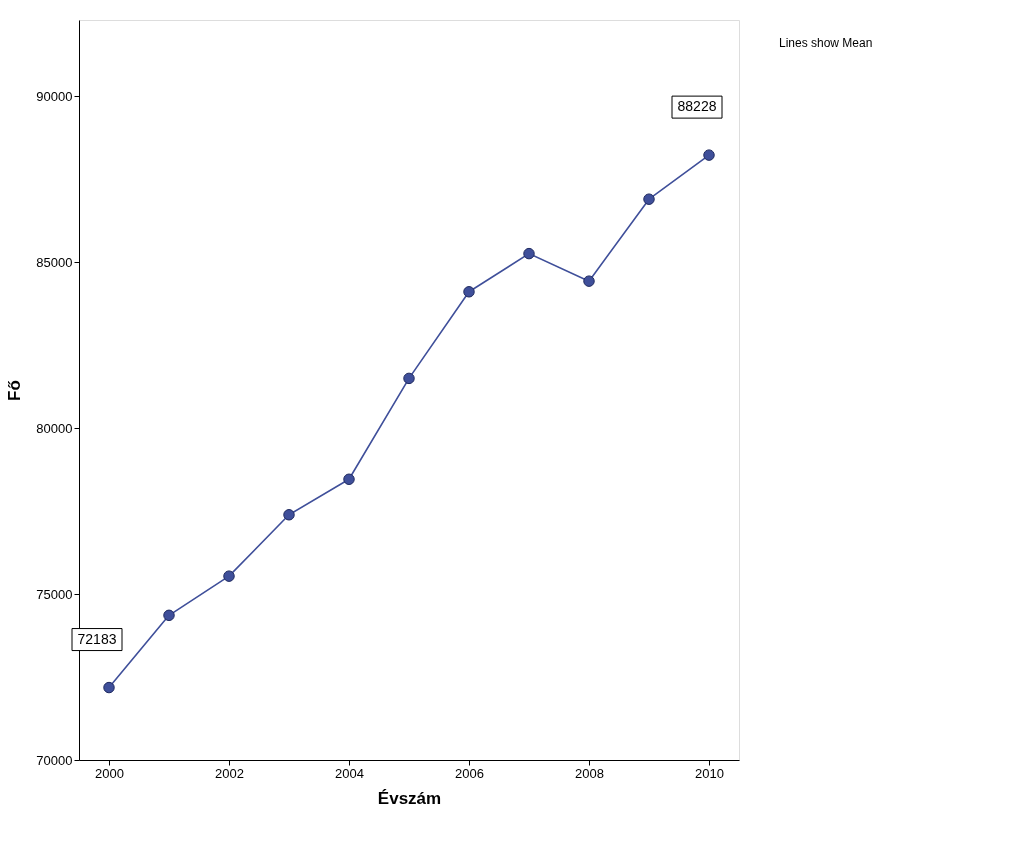  What do you see at coordinates (54, 96) in the screenshot?
I see `y-tick-label: 90000` at bounding box center [54, 96].